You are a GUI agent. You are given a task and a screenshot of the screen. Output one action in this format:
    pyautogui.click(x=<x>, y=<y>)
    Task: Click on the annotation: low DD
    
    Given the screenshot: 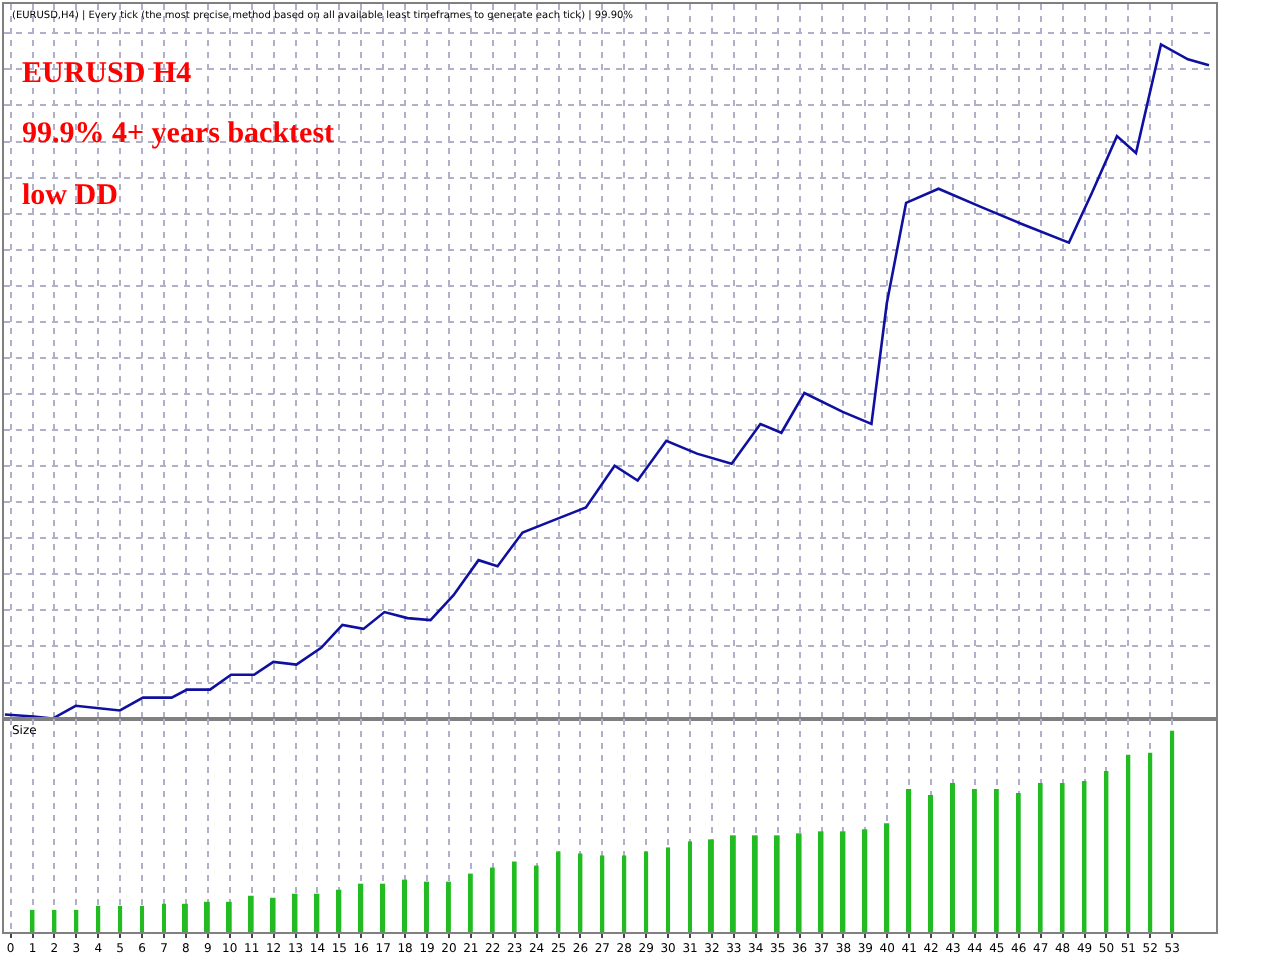 What is the action you would take?
    pyautogui.click(x=70, y=196)
    